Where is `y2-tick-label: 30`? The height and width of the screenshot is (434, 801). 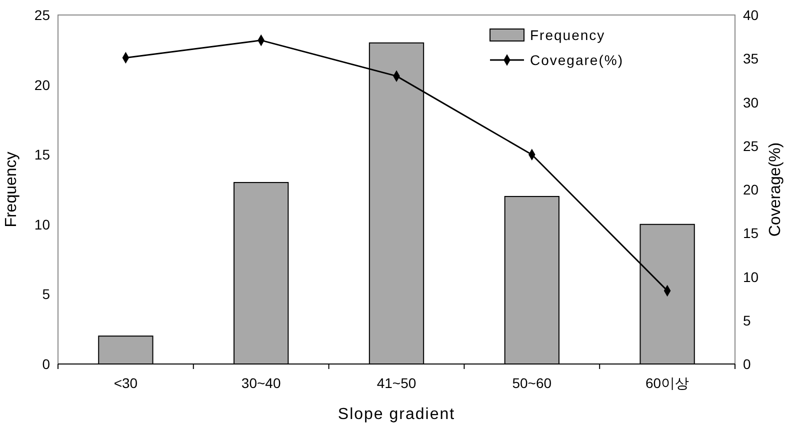
y2-tick-label: 30 is located at coordinates (751, 102).